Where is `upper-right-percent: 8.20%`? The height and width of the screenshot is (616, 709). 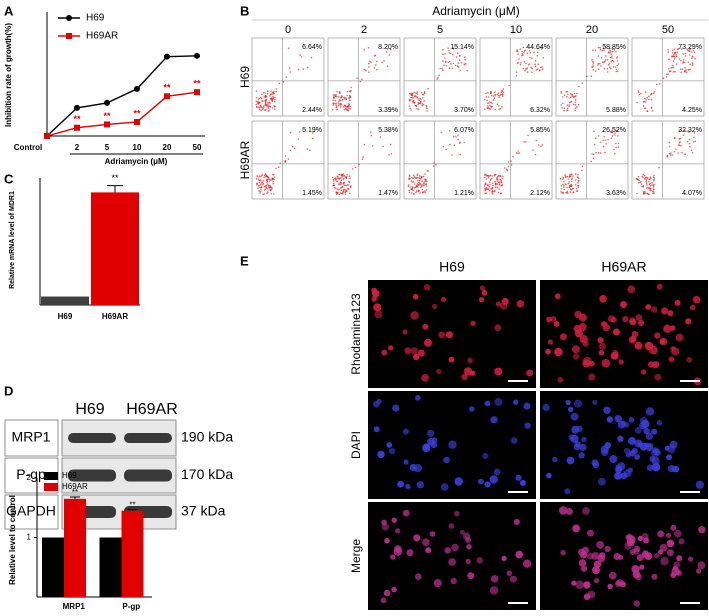
upper-right-percent: 8.20% is located at coordinates (388, 47).